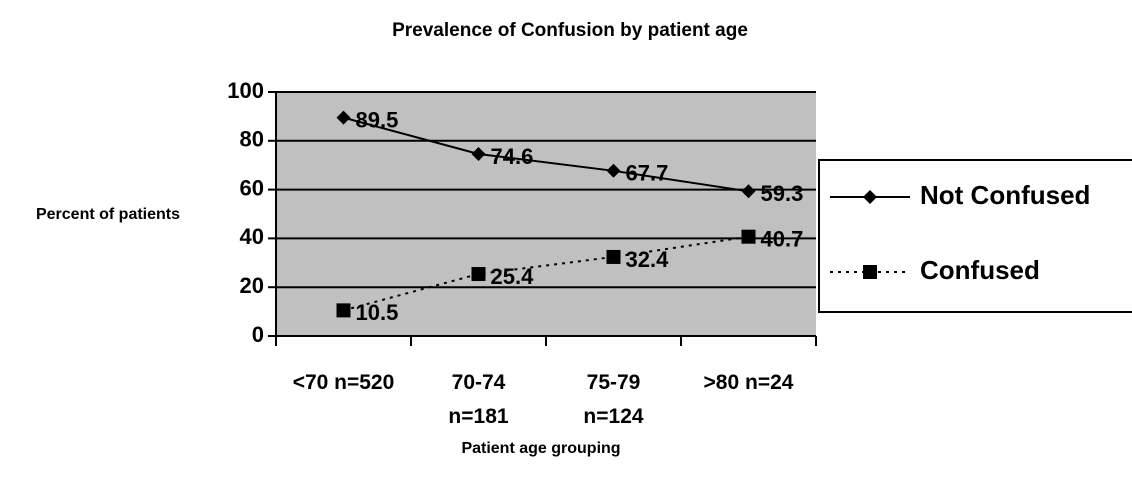 The width and height of the screenshot is (1132, 487). I want to click on y-tick-label: 60, so click(252, 187).